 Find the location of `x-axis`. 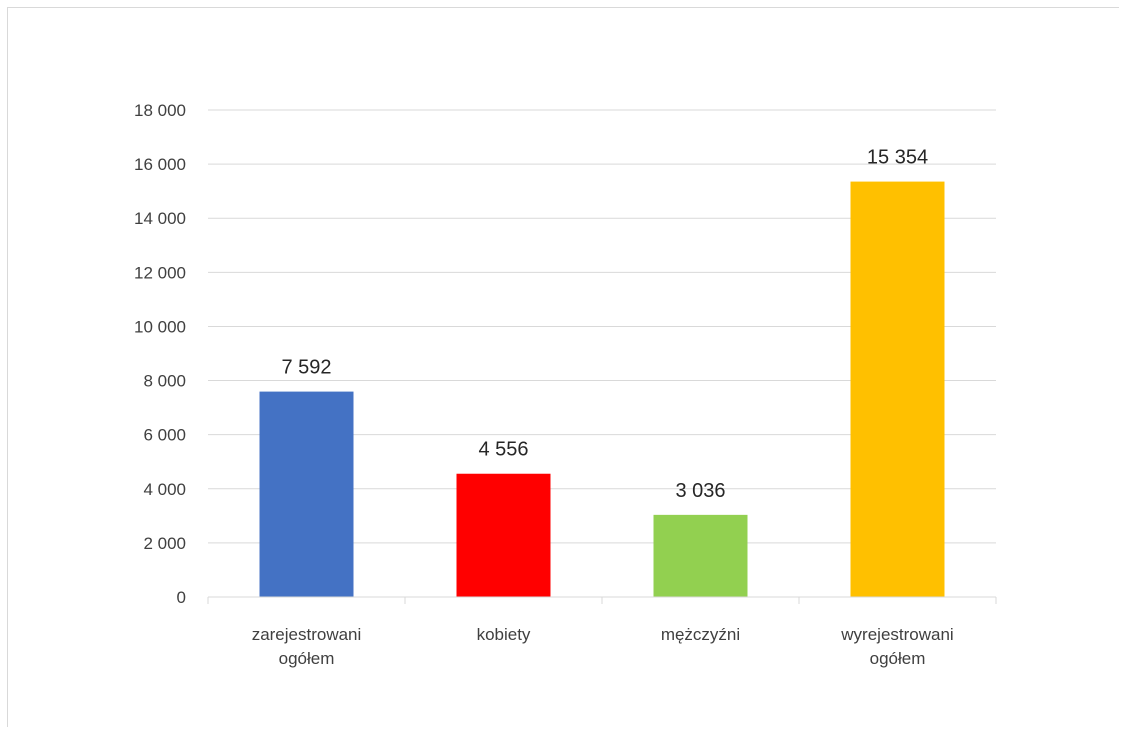

x-axis is located at coordinates (602, 600).